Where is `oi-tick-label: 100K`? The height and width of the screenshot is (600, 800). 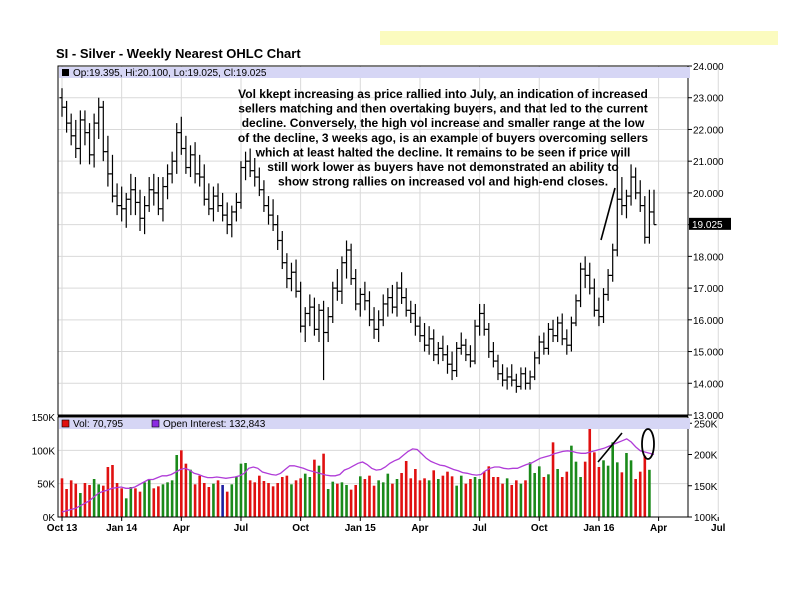 oi-tick-label: 100K is located at coordinates (706, 518).